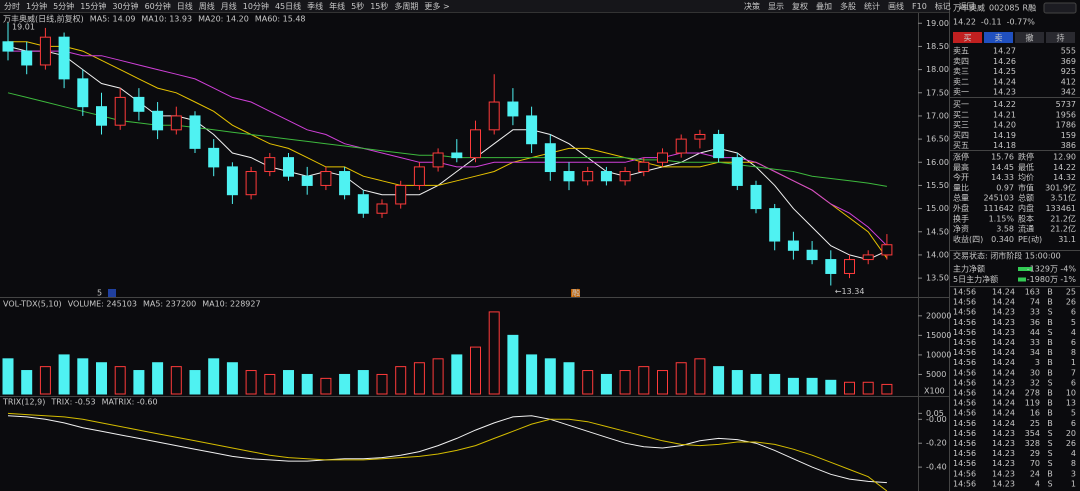 The height and width of the screenshot is (491, 1080). Describe the element at coordinates (752, 6) in the screenshot. I see `tool-button: 决策` at that location.